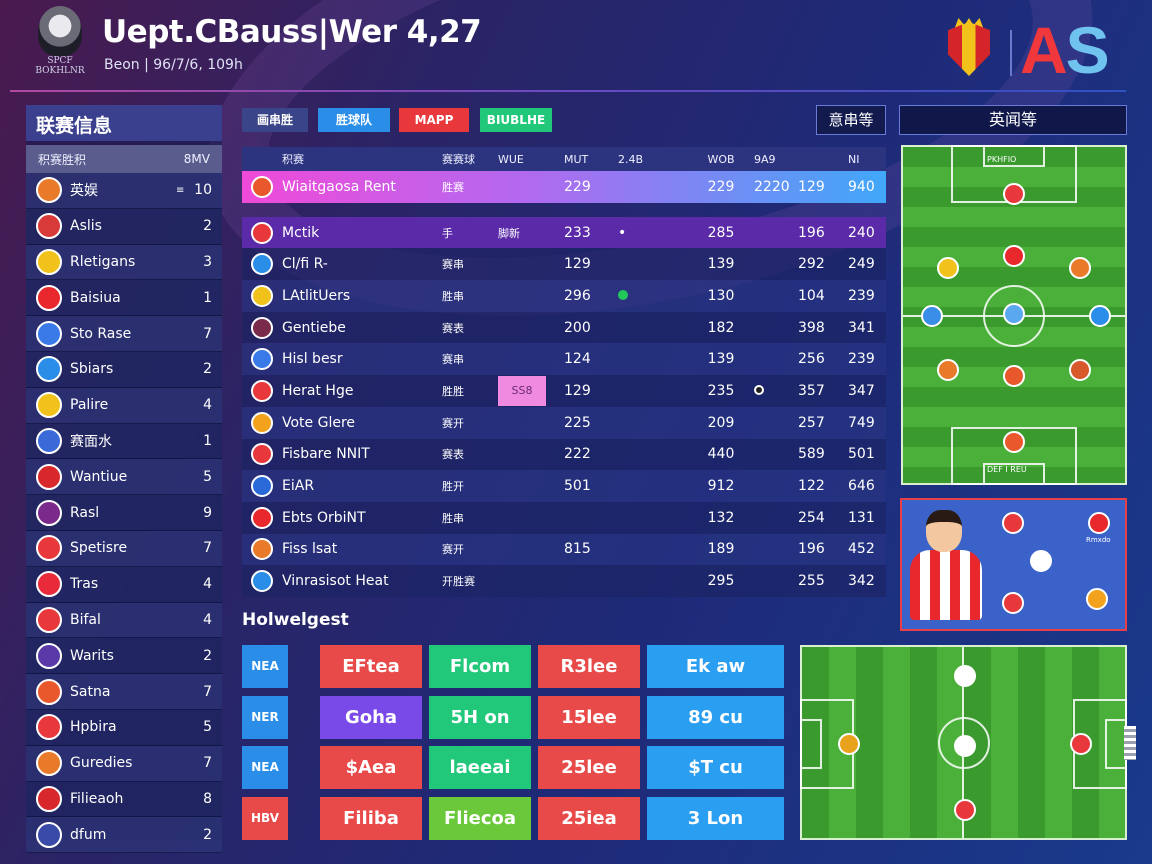  What do you see at coordinates (564, 422) in the screenshot?
I see `table-row: Vote Glere 赛开 225 209 257 749` at bounding box center [564, 422].